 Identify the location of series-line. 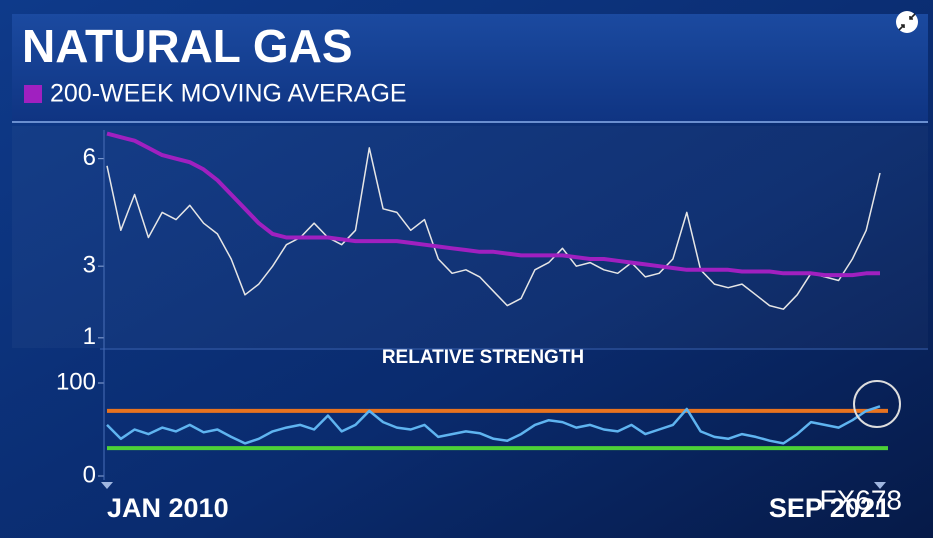
(493, 425).